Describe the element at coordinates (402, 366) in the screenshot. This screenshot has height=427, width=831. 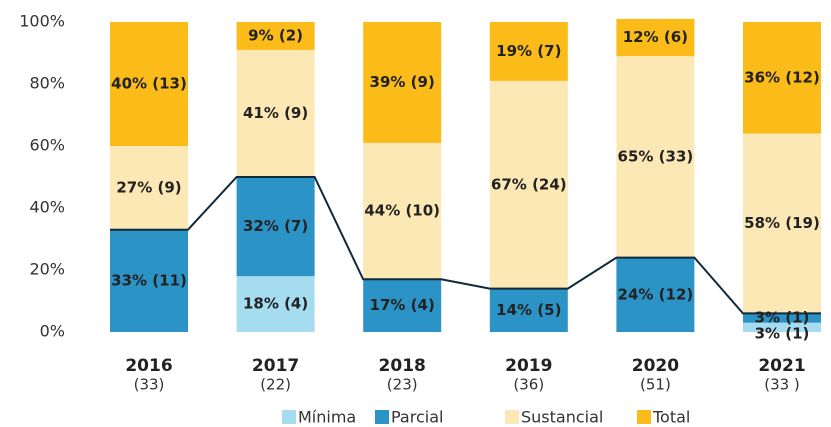
I see `x-tick-label: 2018` at that location.